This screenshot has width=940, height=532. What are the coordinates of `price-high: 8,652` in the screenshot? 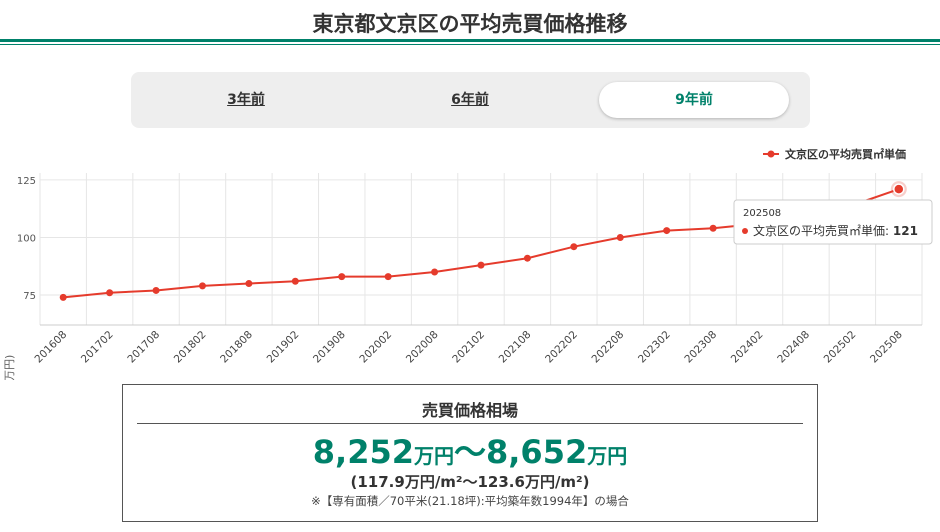 It's located at (537, 452).